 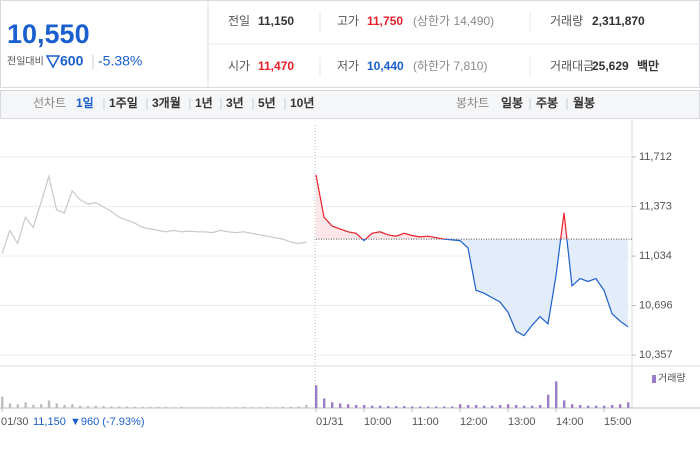 I want to click on period-tab: 1년, so click(x=204, y=103).